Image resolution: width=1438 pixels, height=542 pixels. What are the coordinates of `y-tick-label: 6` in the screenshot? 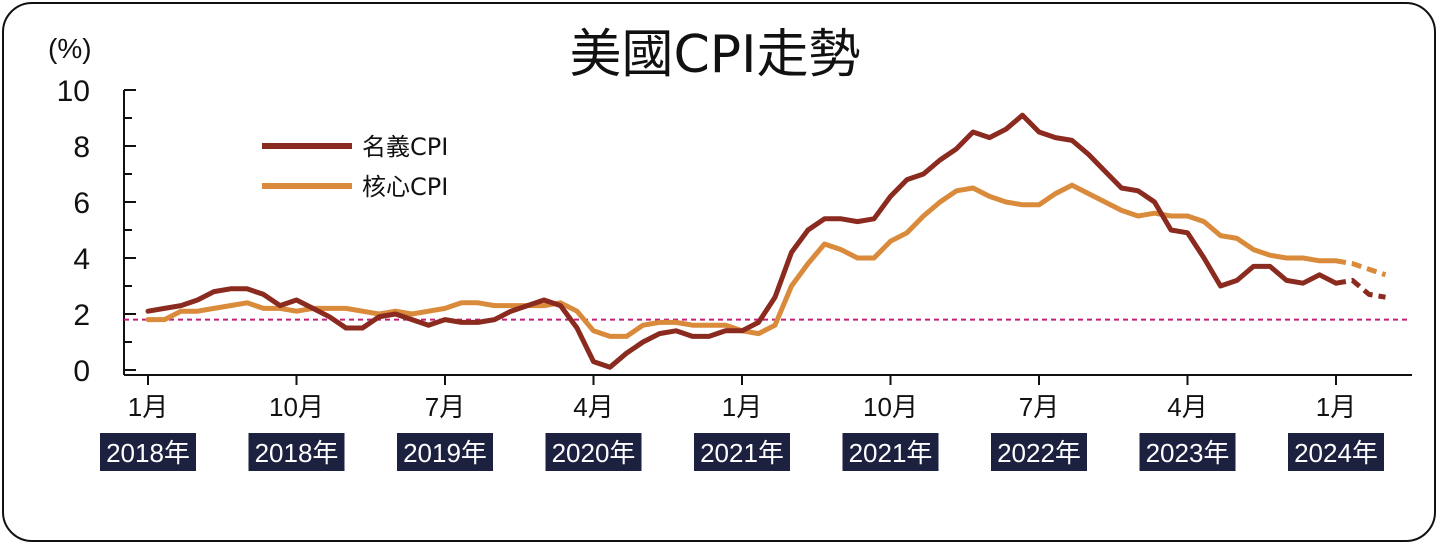 It's located at (81, 203).